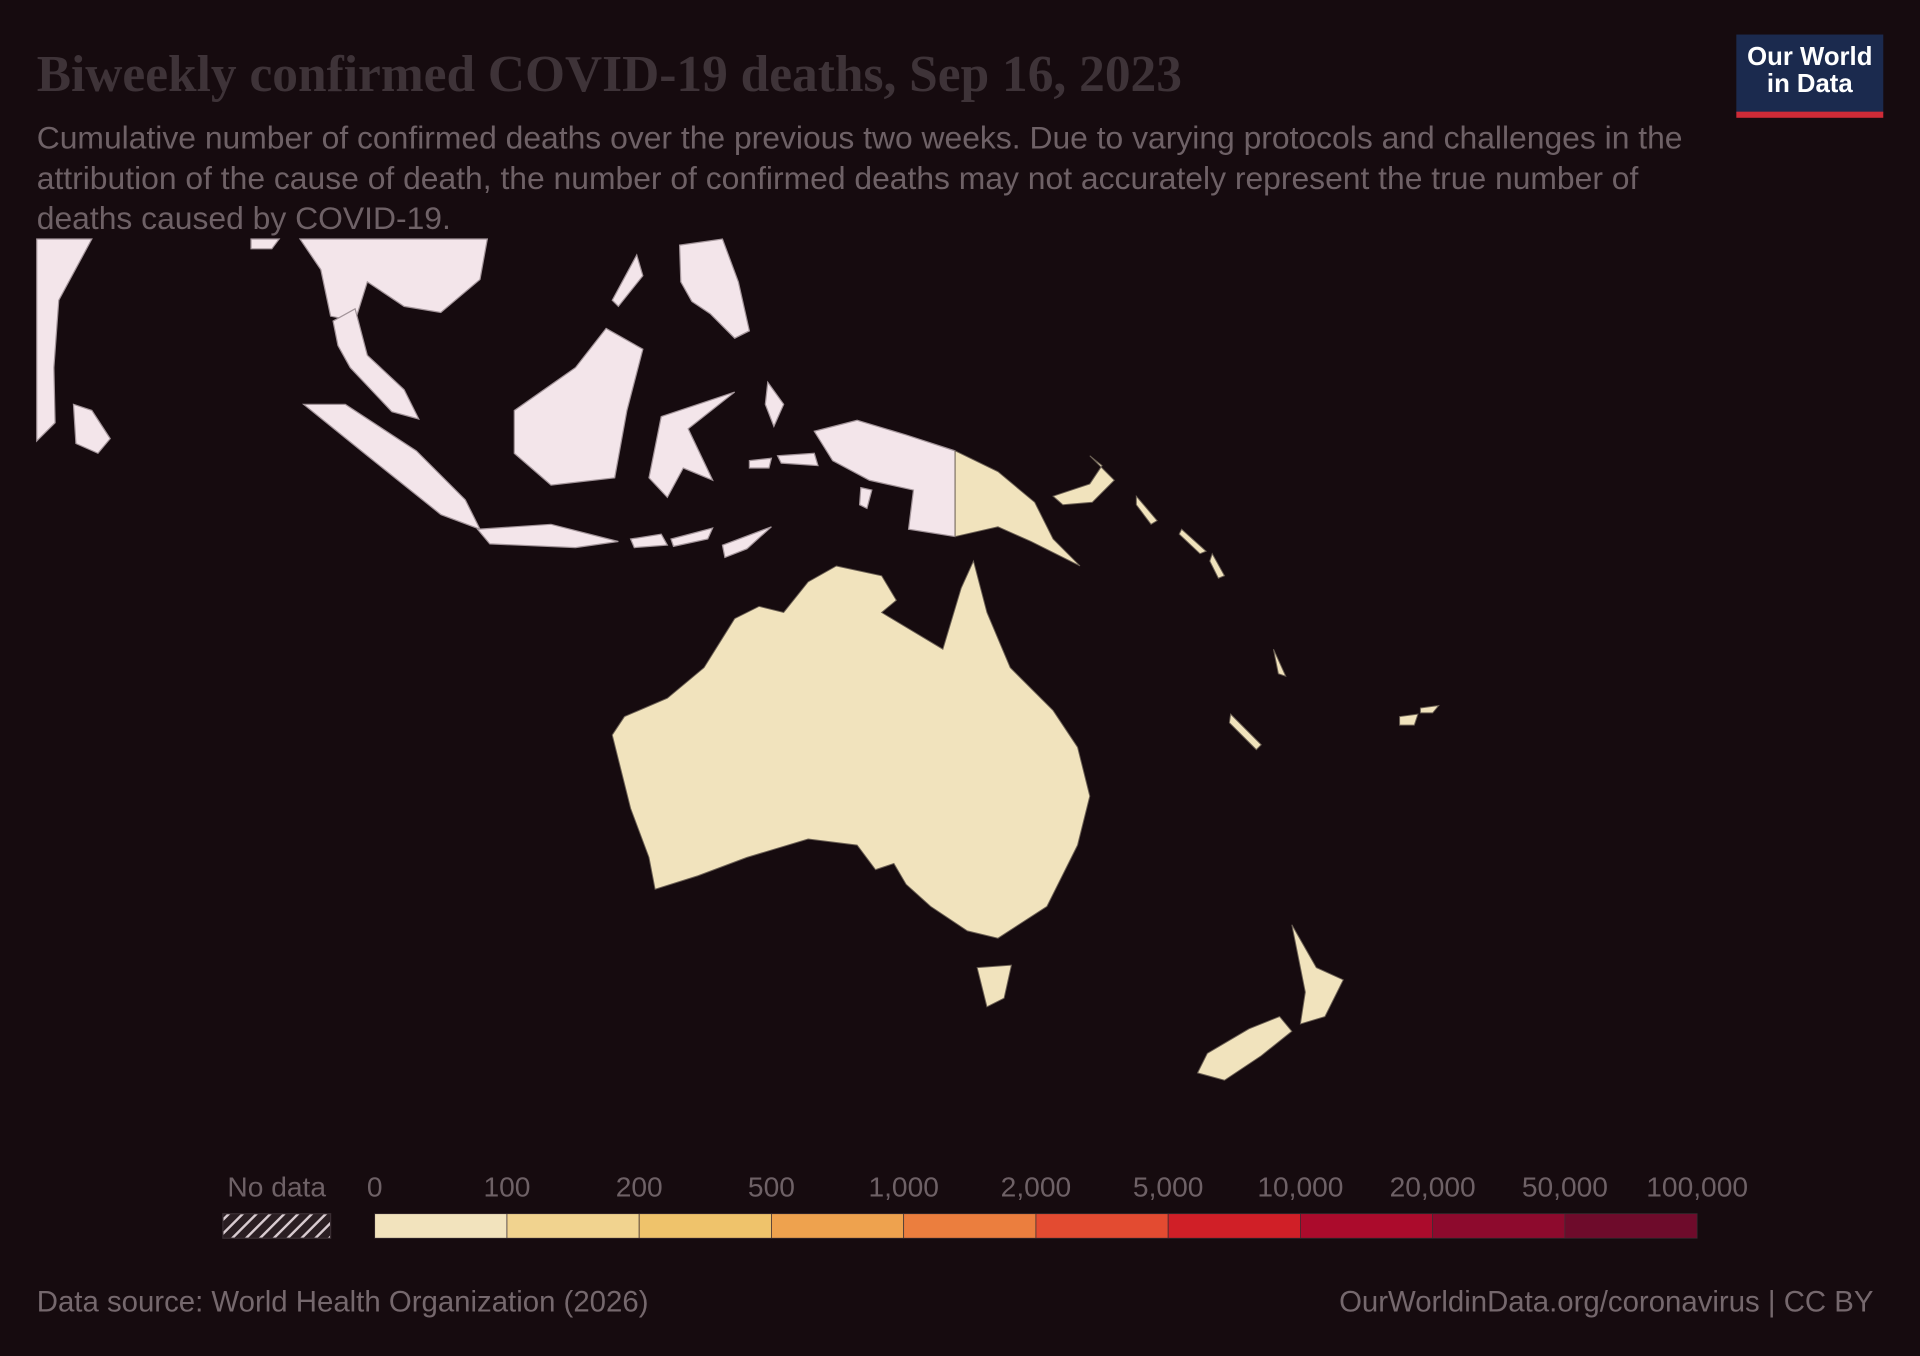  What do you see at coordinates (1036, 1187) in the screenshot?
I see `legend-tick-label: 2,000` at bounding box center [1036, 1187].